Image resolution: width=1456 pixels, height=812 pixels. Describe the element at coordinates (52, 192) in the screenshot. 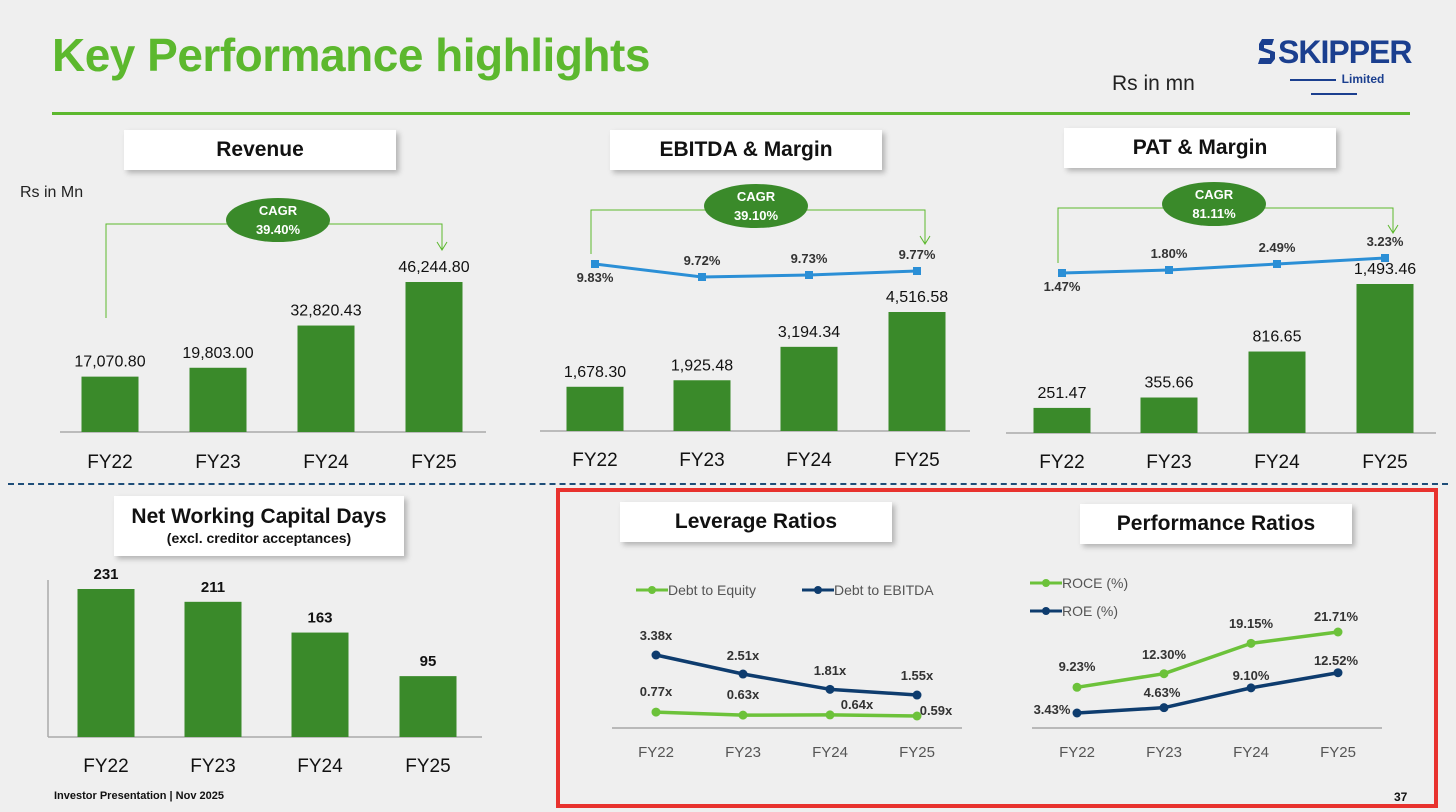

I see `rs-in-mn-label: Rs in Mn` at that location.